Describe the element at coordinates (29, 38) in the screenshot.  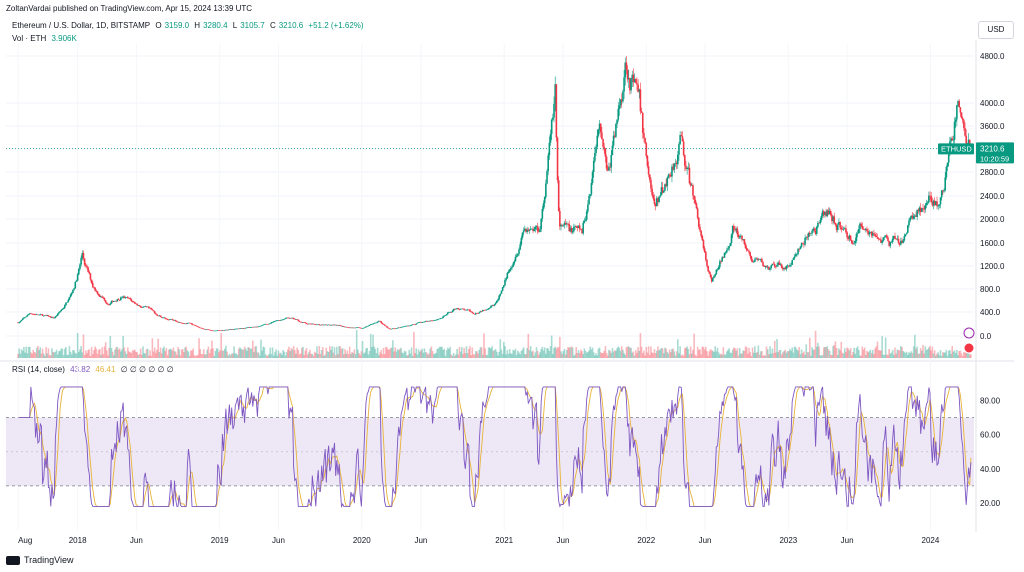
I see `volume-label: Vol · ETH` at that location.